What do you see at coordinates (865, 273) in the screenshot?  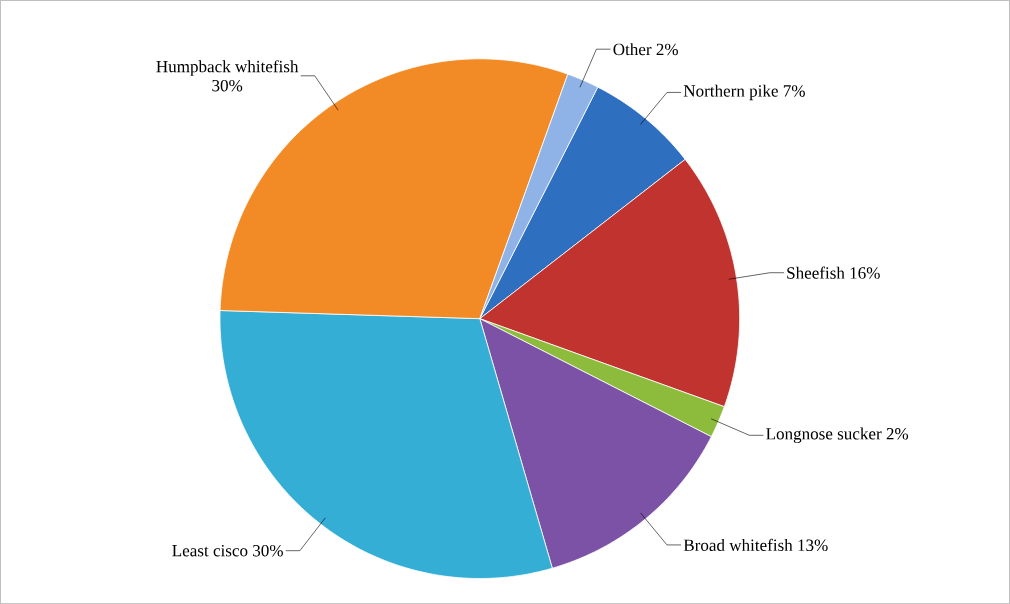 I see `data-label: 16%` at bounding box center [865, 273].